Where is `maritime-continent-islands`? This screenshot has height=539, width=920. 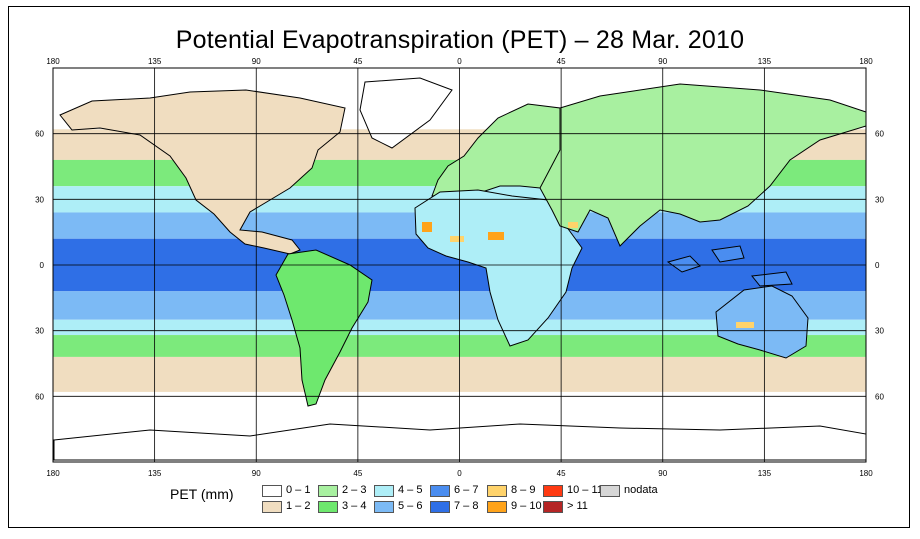
maritime-continent-islands is located at coordinates (729, 266).